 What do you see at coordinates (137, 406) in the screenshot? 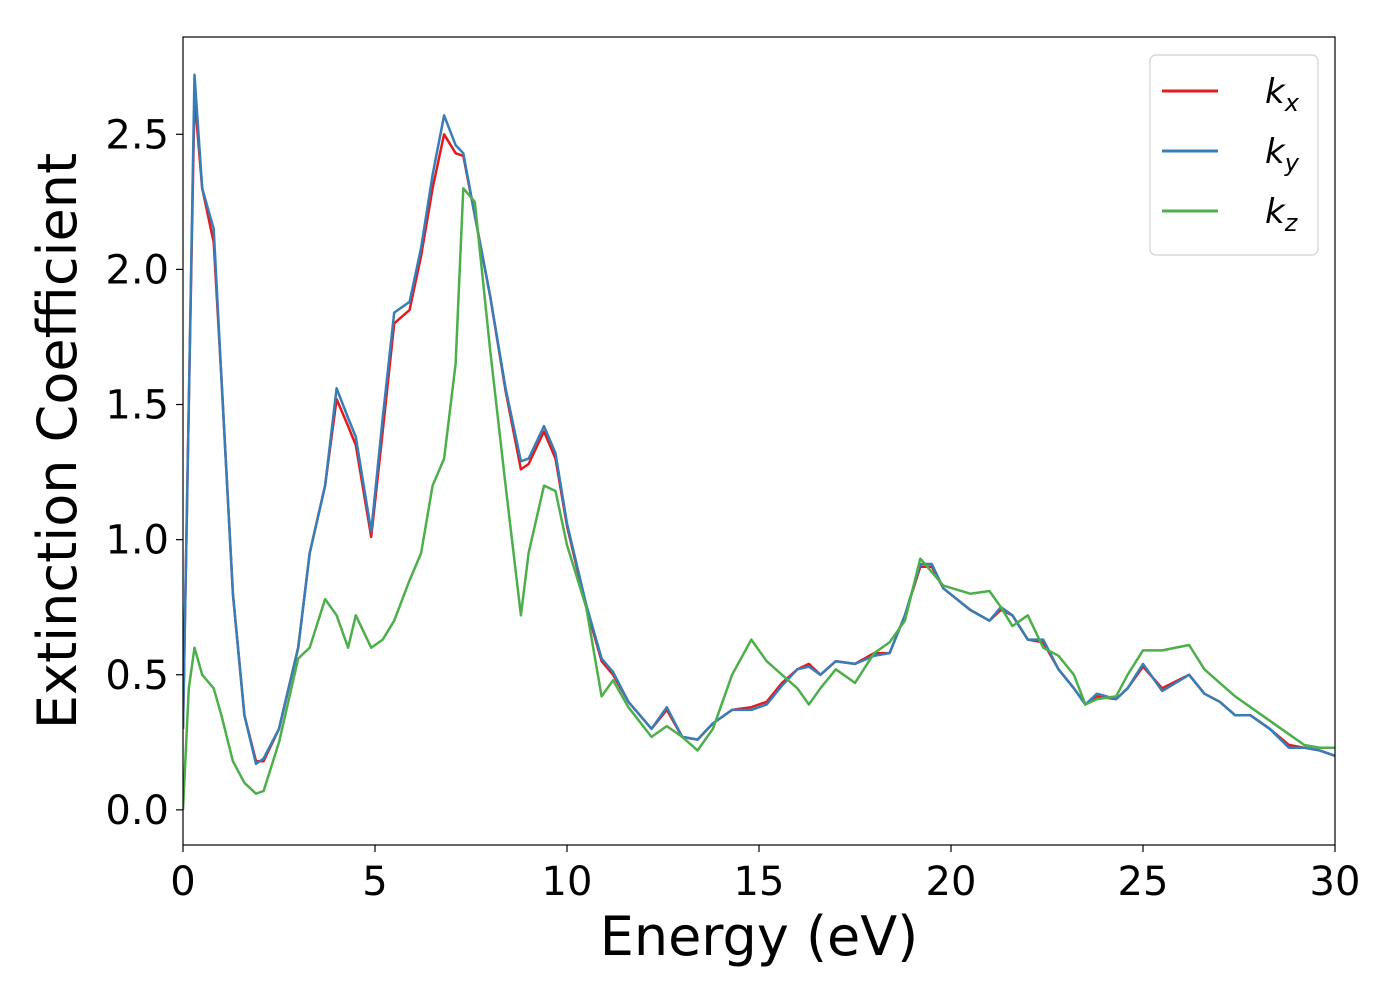
I see `y-tick-label: 1.5` at bounding box center [137, 406].